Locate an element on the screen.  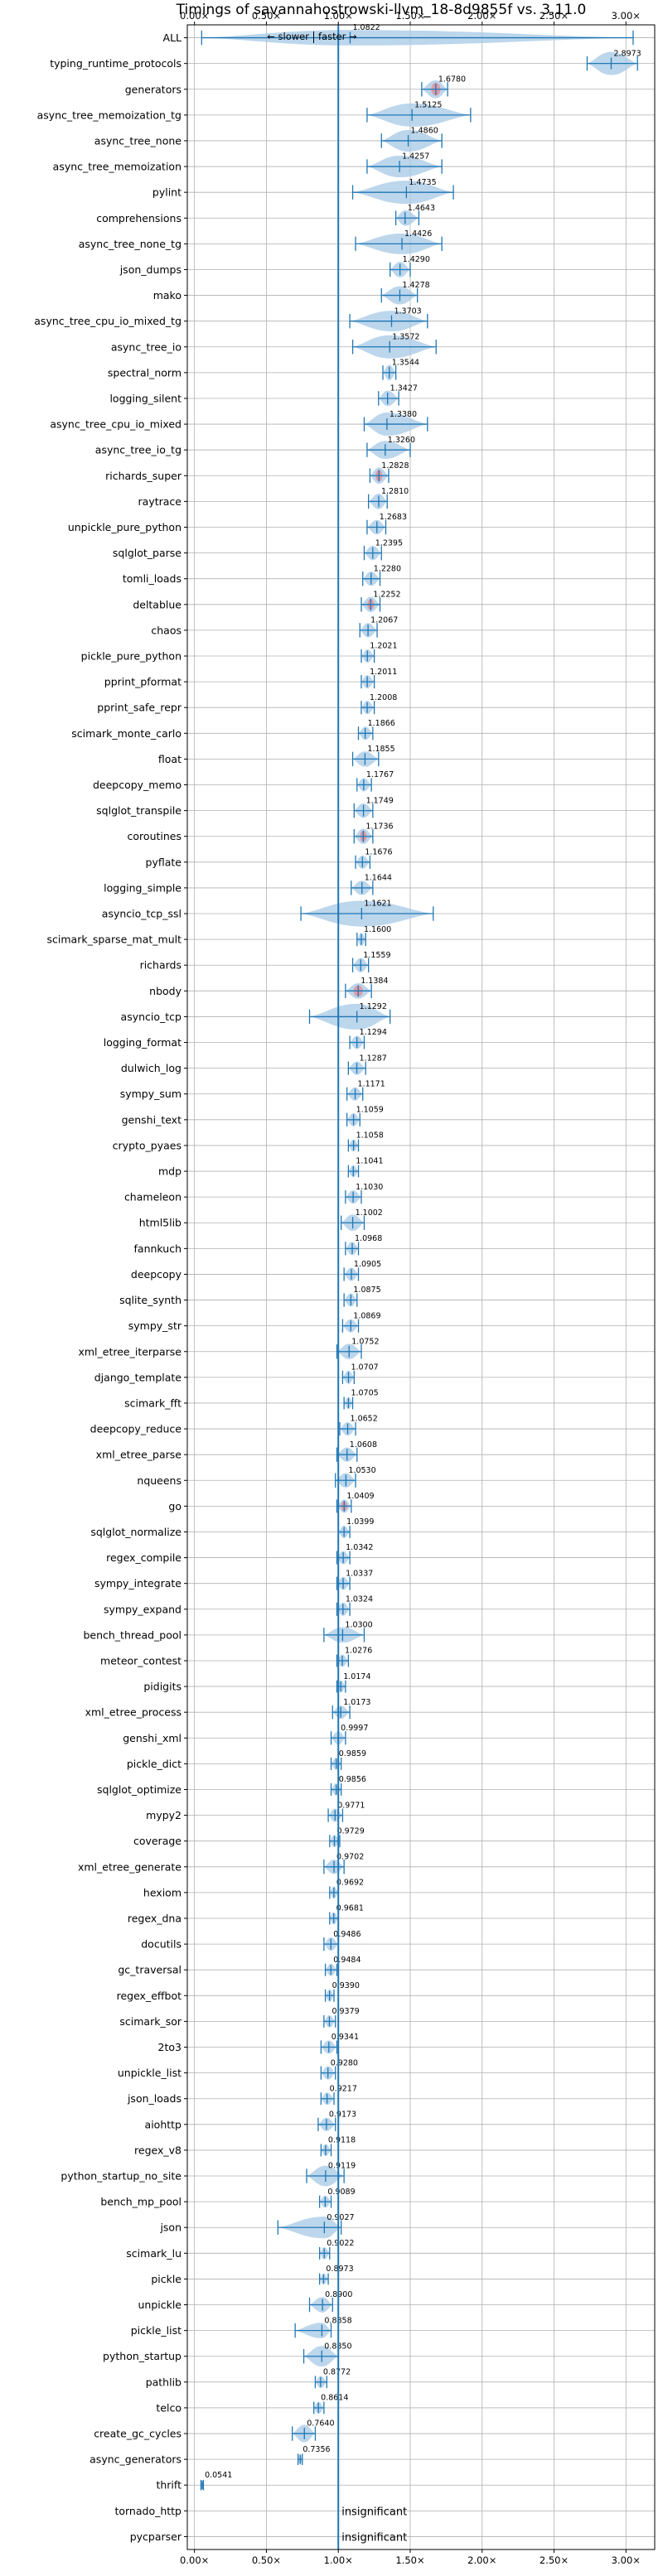
x-tick-label-bottom: 3.00× is located at coordinates (626, 2560).